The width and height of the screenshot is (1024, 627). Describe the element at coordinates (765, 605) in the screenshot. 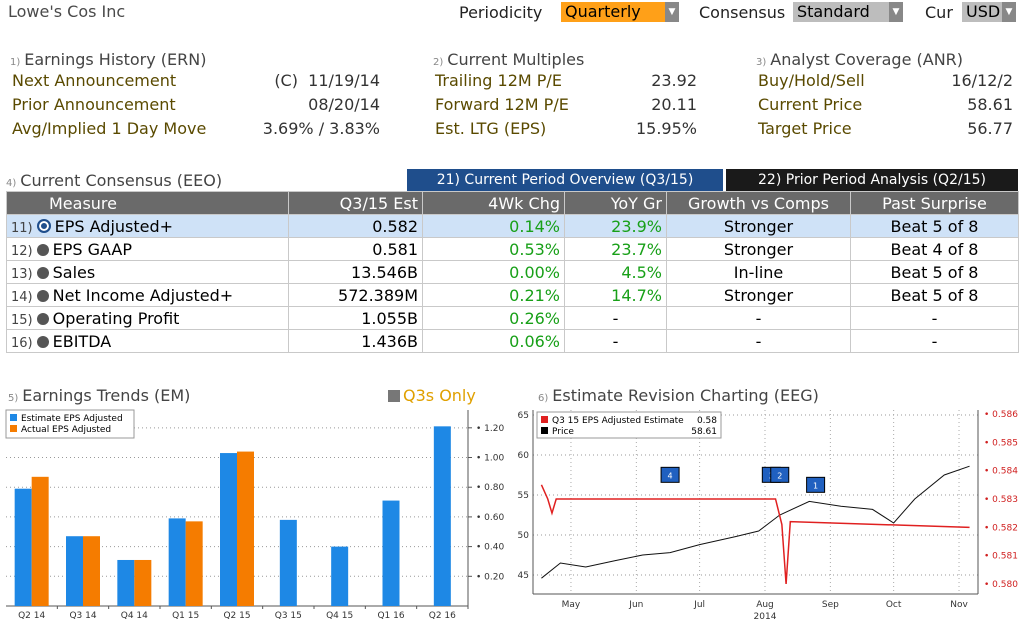

I see `x-tick-label: Aug` at that location.